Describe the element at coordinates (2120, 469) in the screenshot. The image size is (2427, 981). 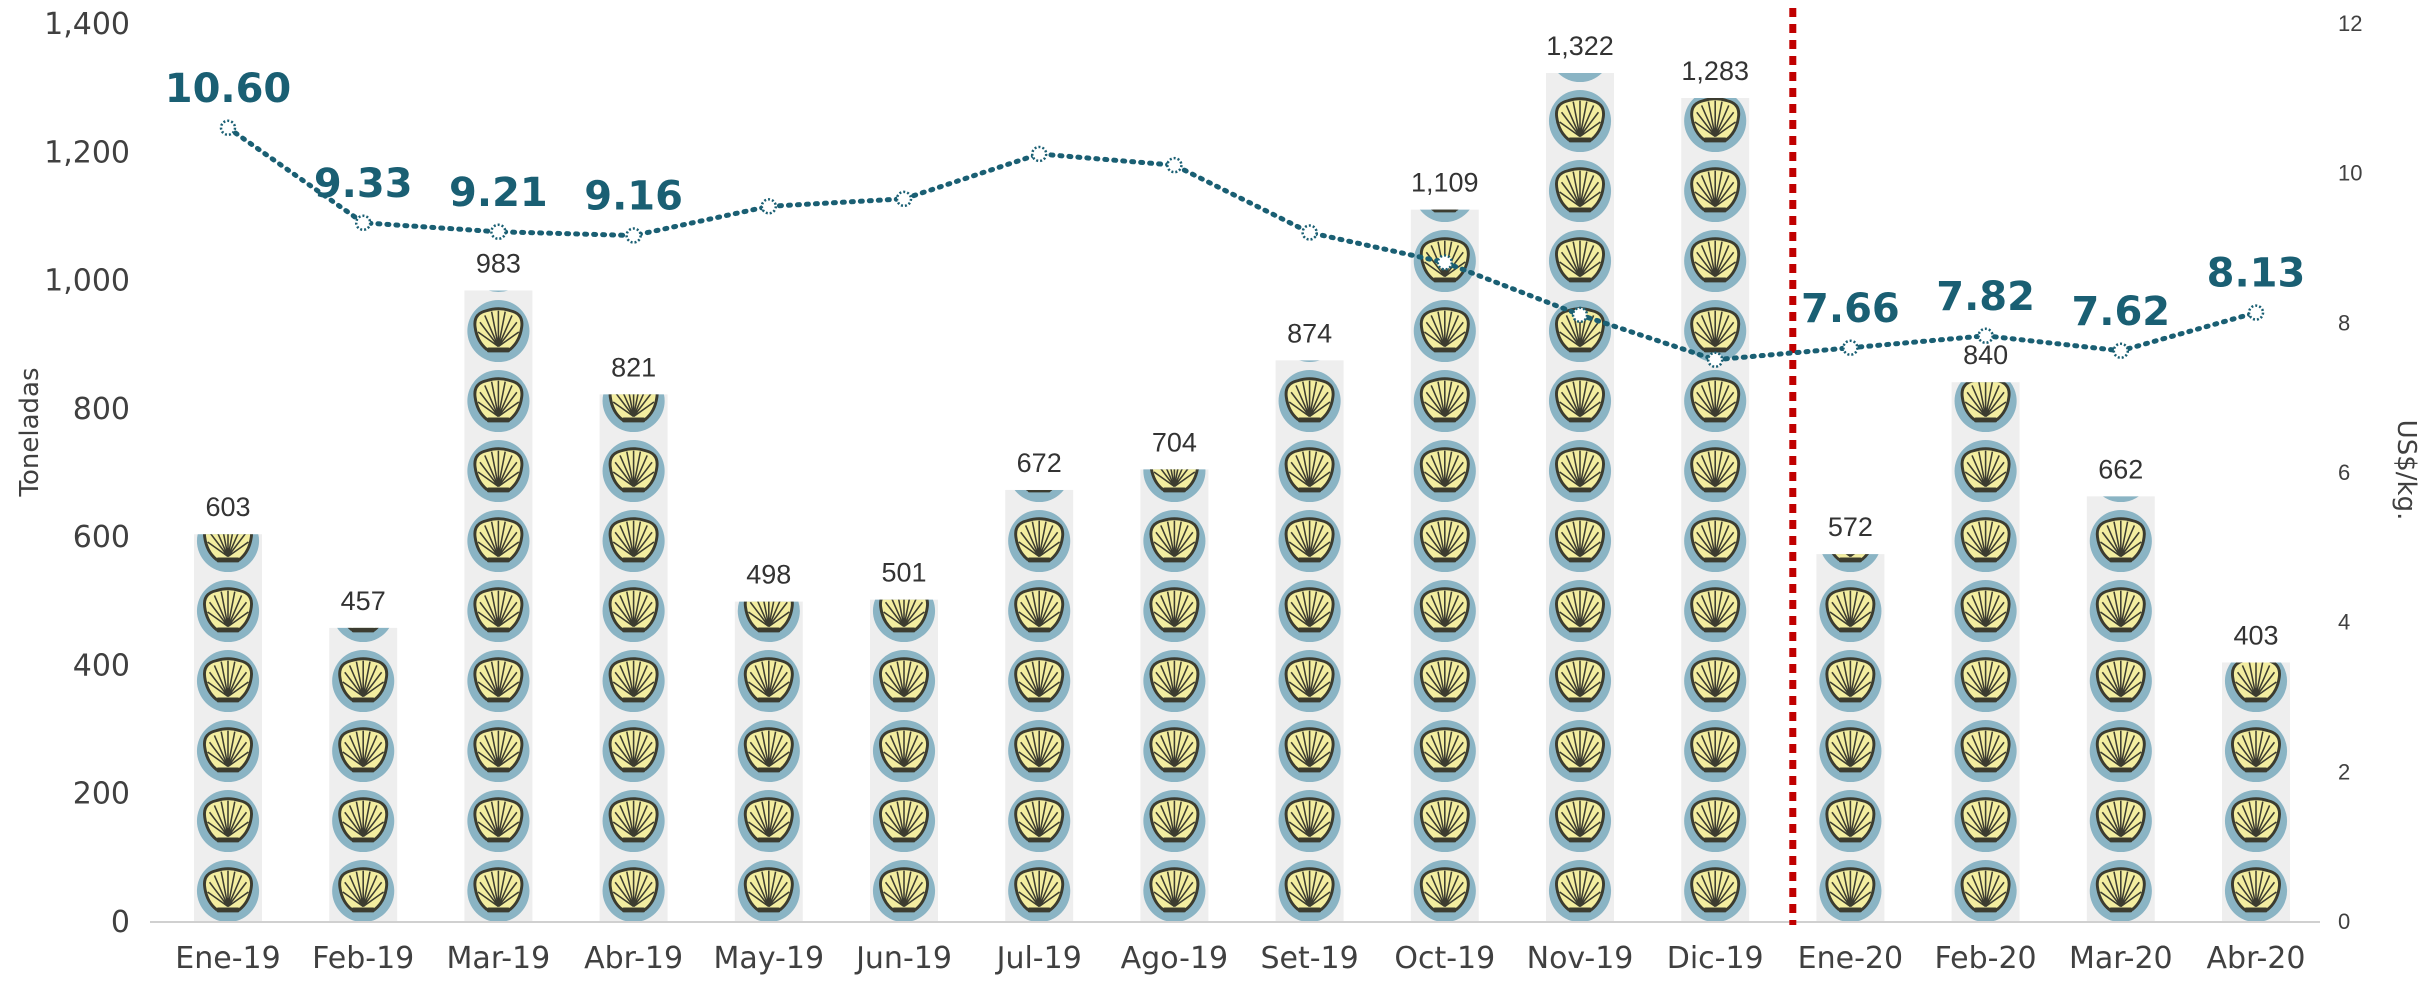
I see `bar-value-label: 662` at that location.